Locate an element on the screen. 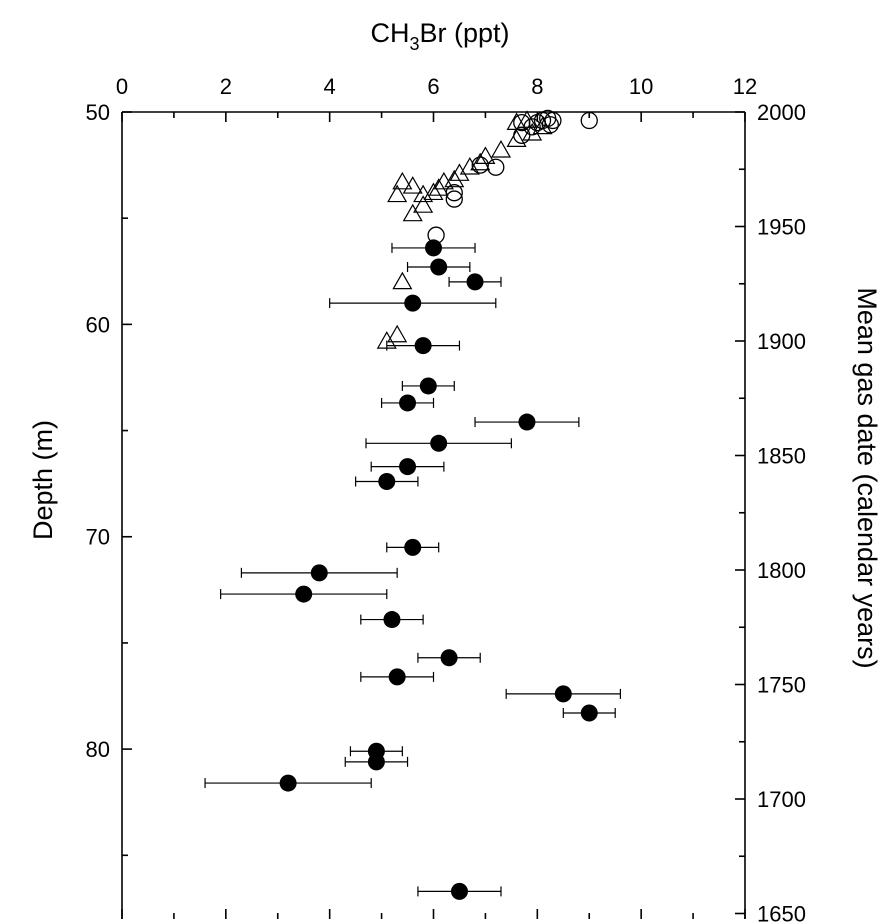 The image size is (890, 923). y-left-tick-label: 70 is located at coordinates (98, 537).